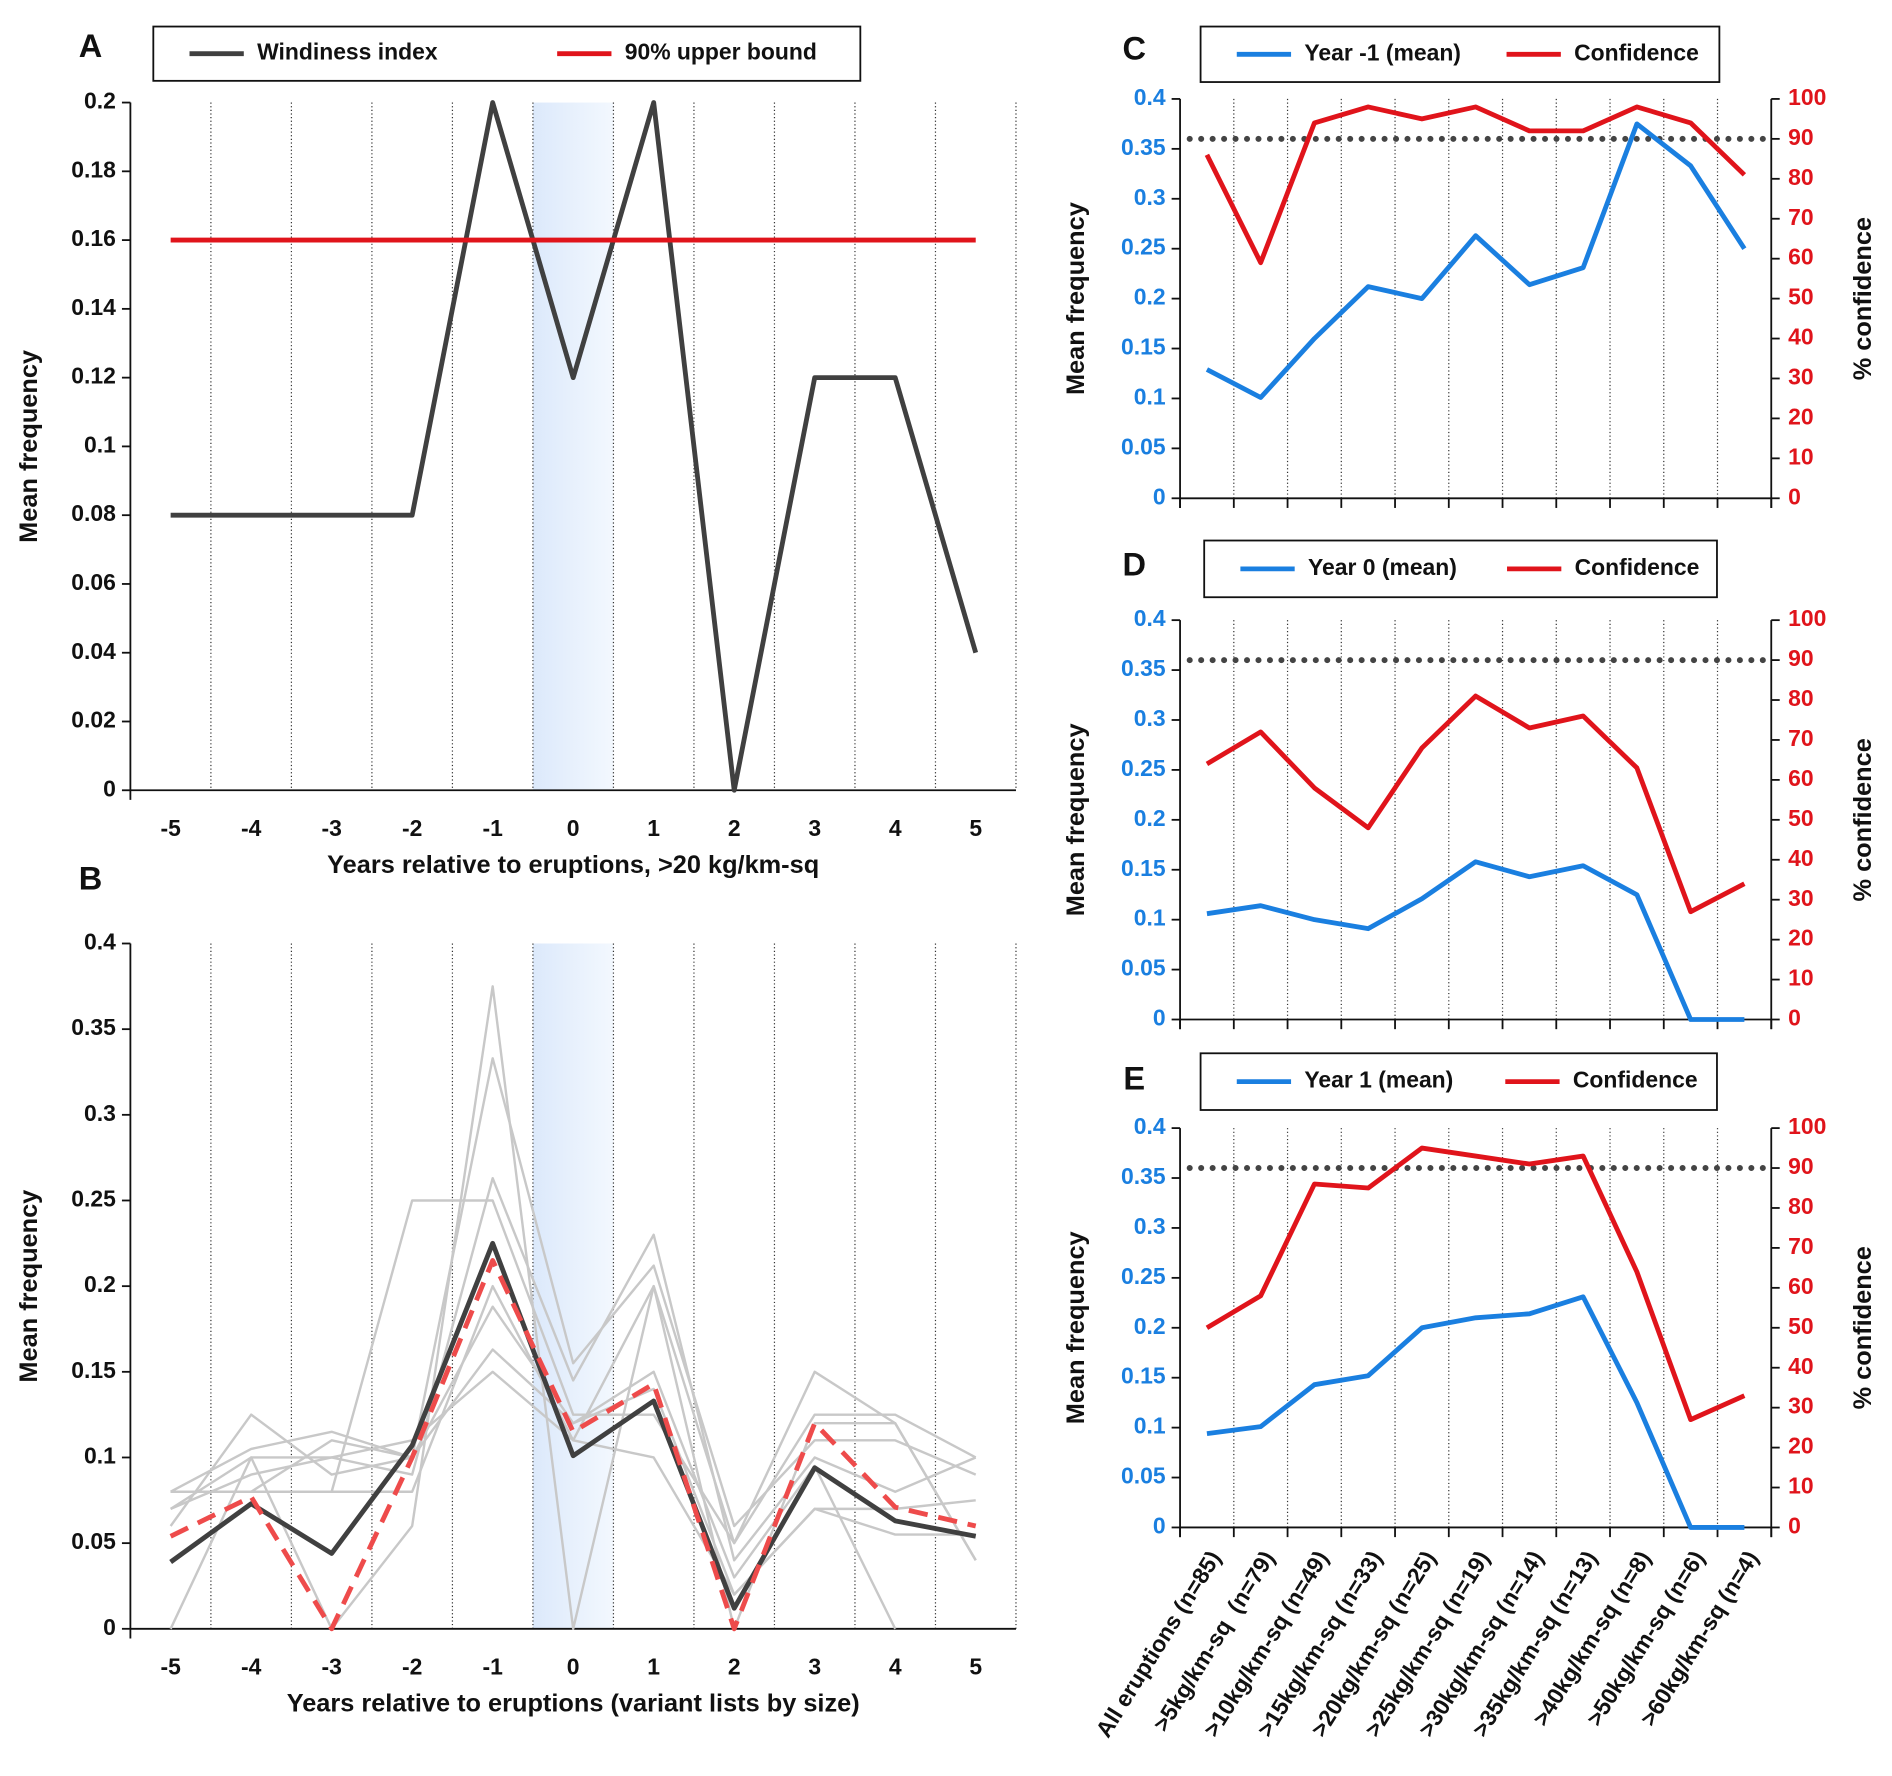  What do you see at coordinates (1378, 1080) in the screenshot?
I see `legend-label: Year 1 (mean)` at bounding box center [1378, 1080].